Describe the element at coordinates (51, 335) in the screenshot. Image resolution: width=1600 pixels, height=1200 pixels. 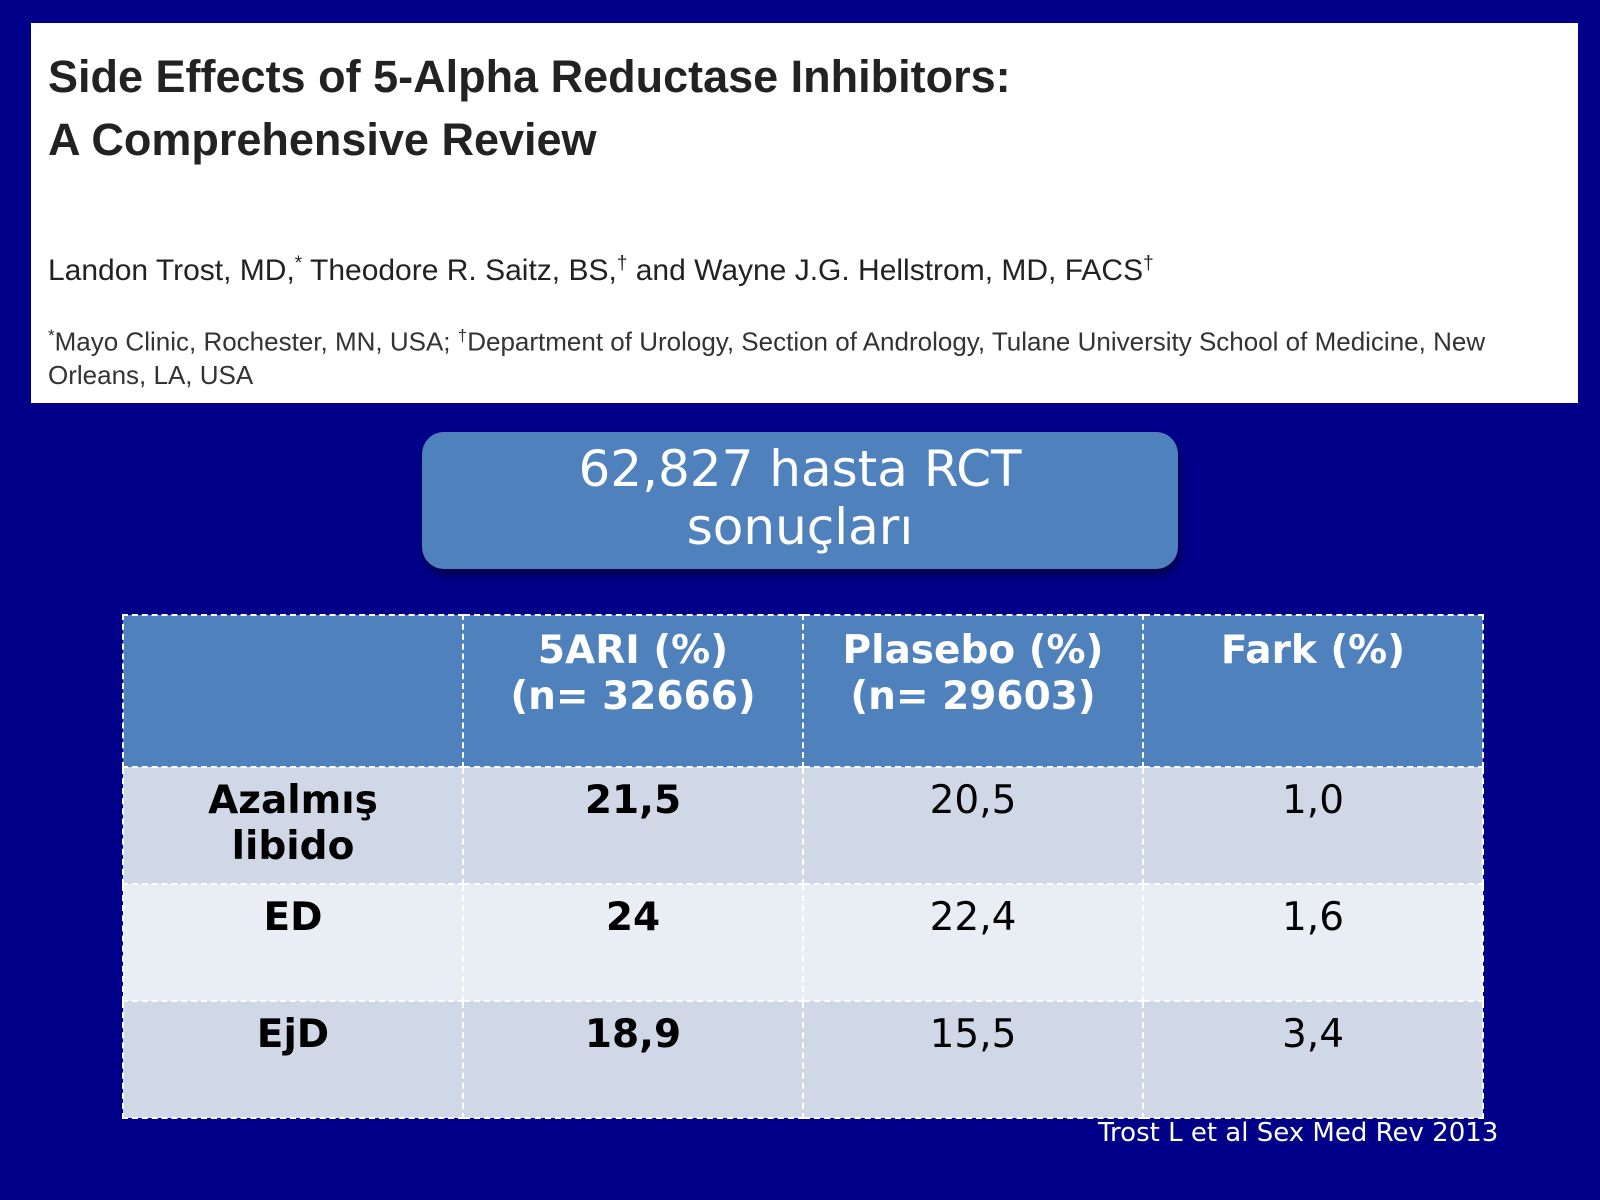
I see `affiliation-mark-1: *` at that location.